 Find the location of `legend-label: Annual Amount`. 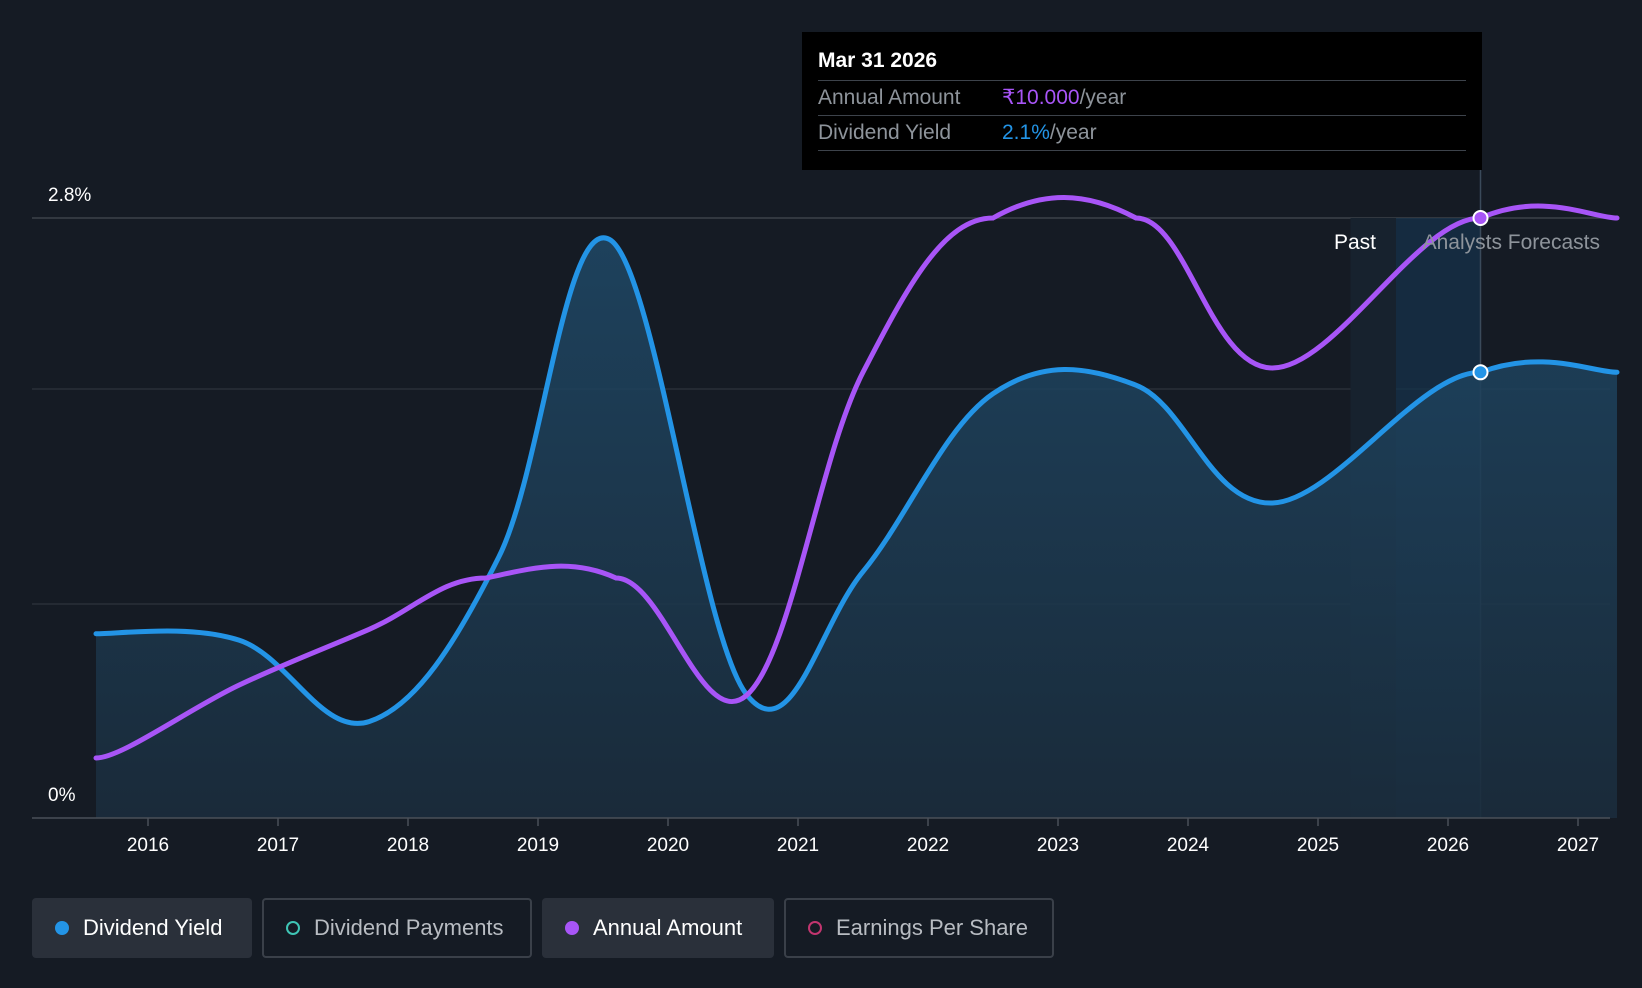

legend-label: Annual Amount is located at coordinates (668, 927).